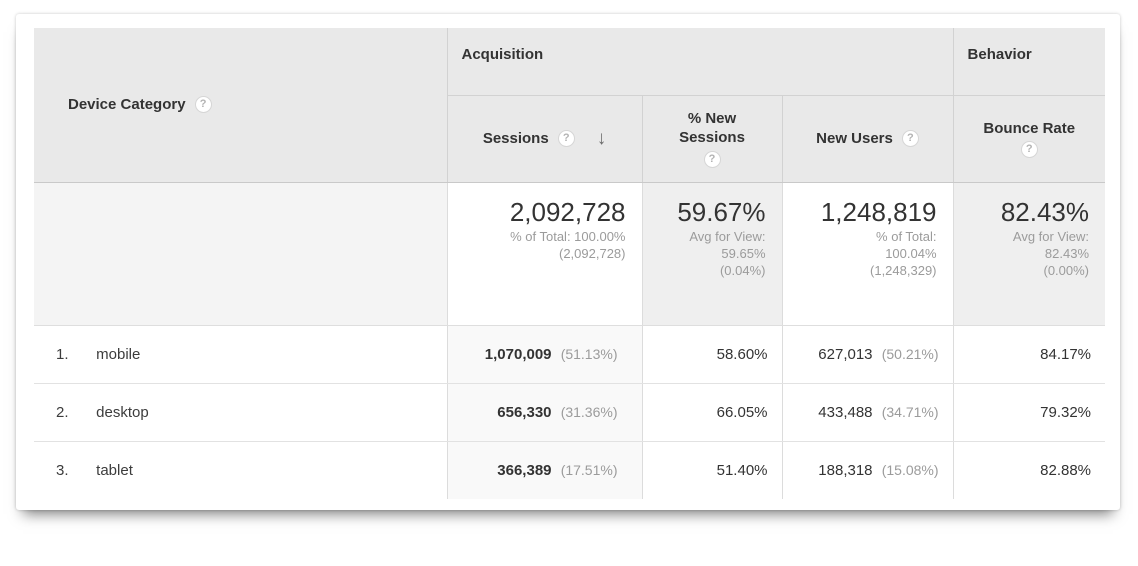  What do you see at coordinates (854, 138) in the screenshot?
I see `new-users-header-label: New Users` at bounding box center [854, 138].